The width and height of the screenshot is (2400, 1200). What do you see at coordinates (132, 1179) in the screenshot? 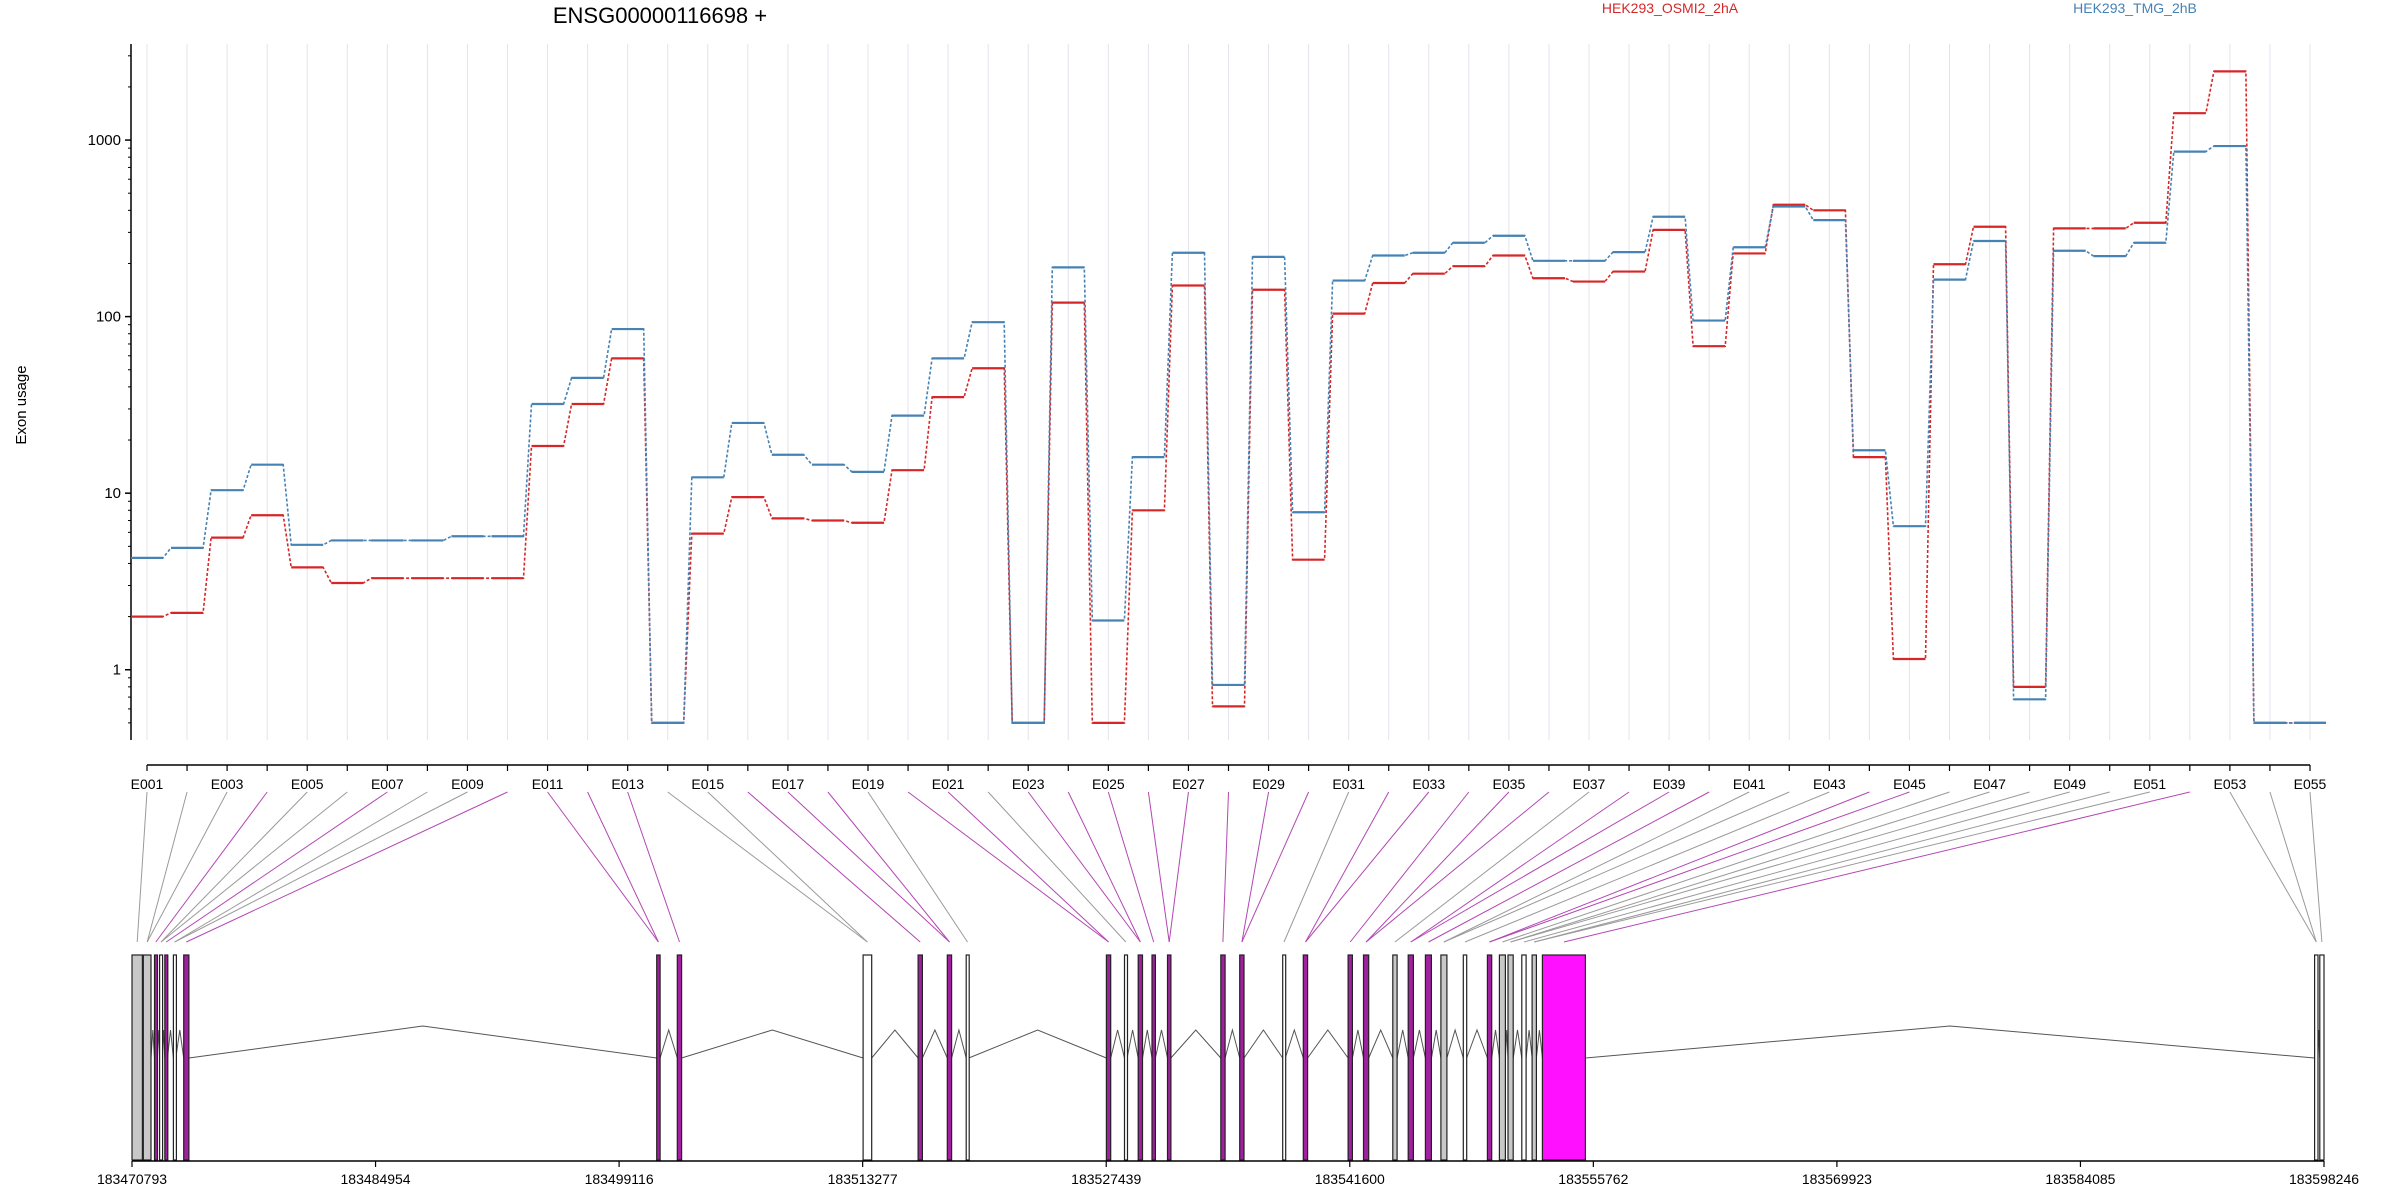
I see `genome-tick-label-183470793: 183470793` at bounding box center [132, 1179].